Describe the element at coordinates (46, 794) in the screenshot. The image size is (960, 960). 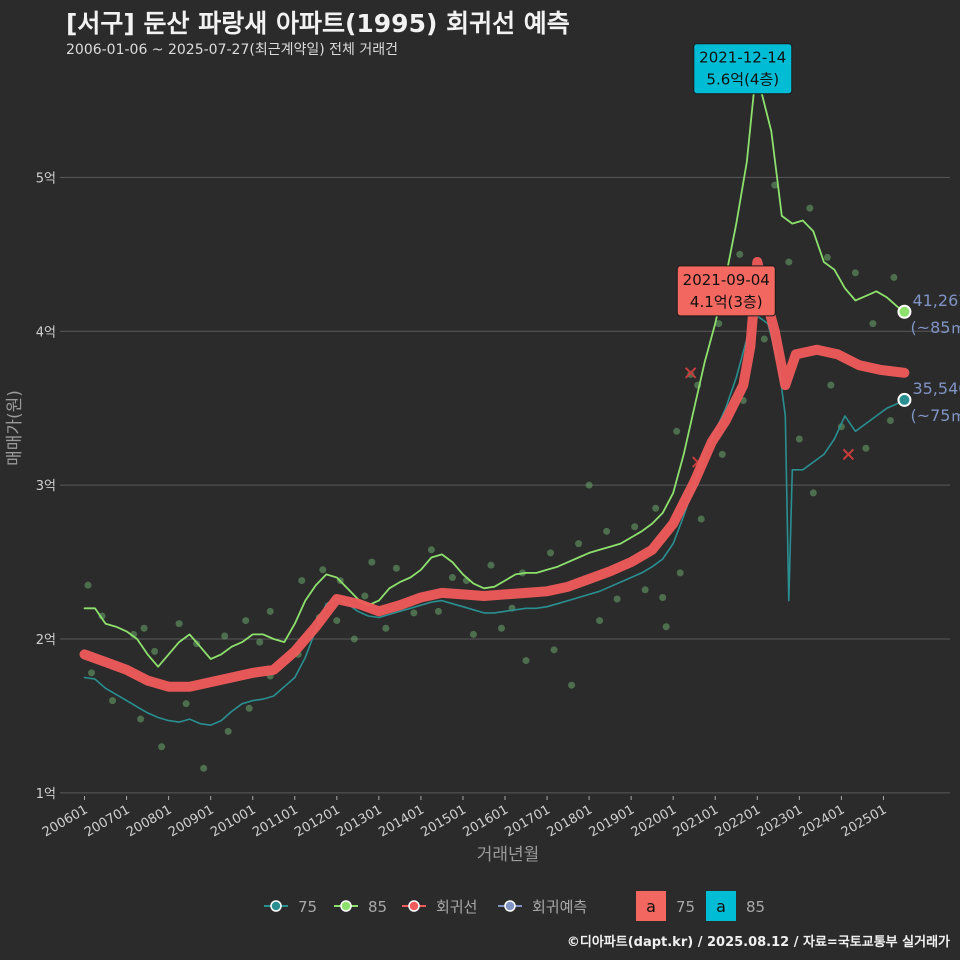
I see `y-tick-label: 1억` at that location.